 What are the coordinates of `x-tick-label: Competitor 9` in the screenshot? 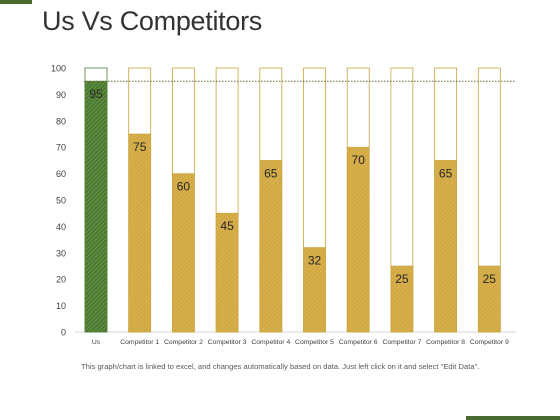 It's located at (489, 342).